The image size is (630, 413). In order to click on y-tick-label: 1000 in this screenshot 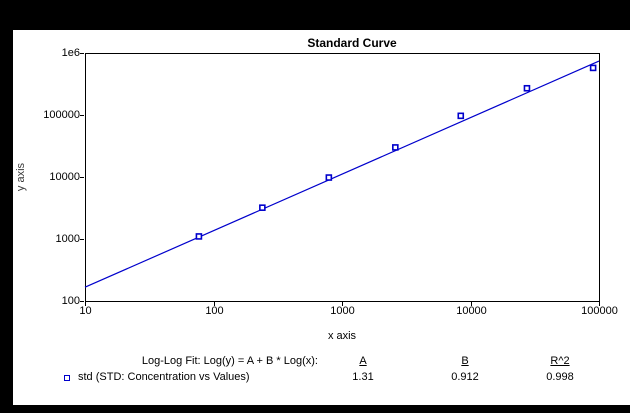, I will do `click(67, 238)`.